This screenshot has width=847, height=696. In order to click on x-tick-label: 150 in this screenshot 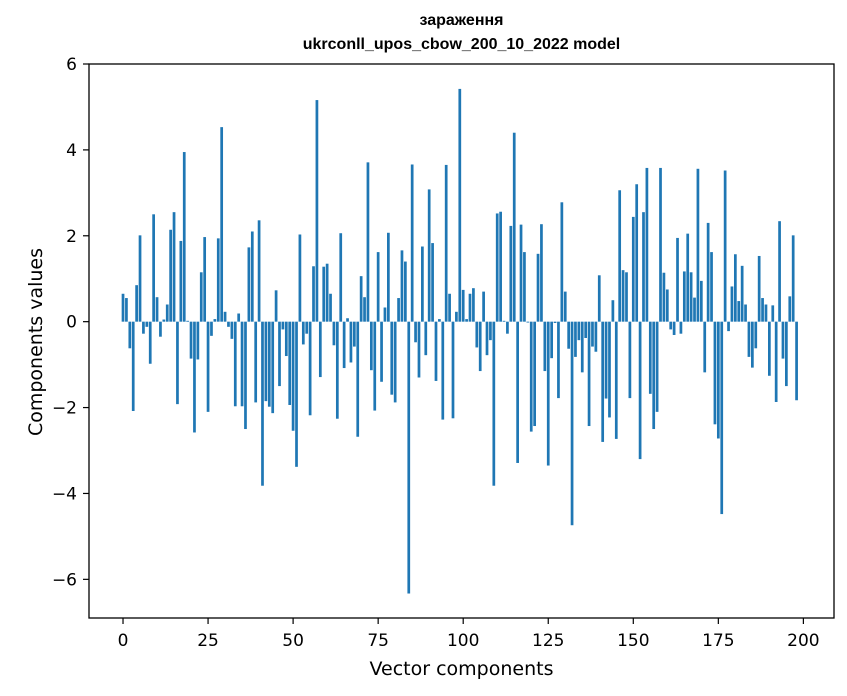, I will do `click(633, 641)`.